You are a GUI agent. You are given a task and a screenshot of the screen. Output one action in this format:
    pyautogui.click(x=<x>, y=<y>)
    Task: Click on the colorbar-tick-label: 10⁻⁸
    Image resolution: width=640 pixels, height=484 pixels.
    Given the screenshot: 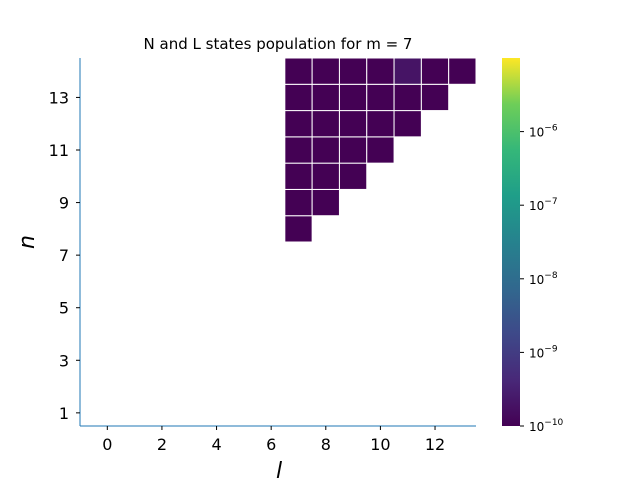 What is the action you would take?
    pyautogui.click(x=543, y=279)
    